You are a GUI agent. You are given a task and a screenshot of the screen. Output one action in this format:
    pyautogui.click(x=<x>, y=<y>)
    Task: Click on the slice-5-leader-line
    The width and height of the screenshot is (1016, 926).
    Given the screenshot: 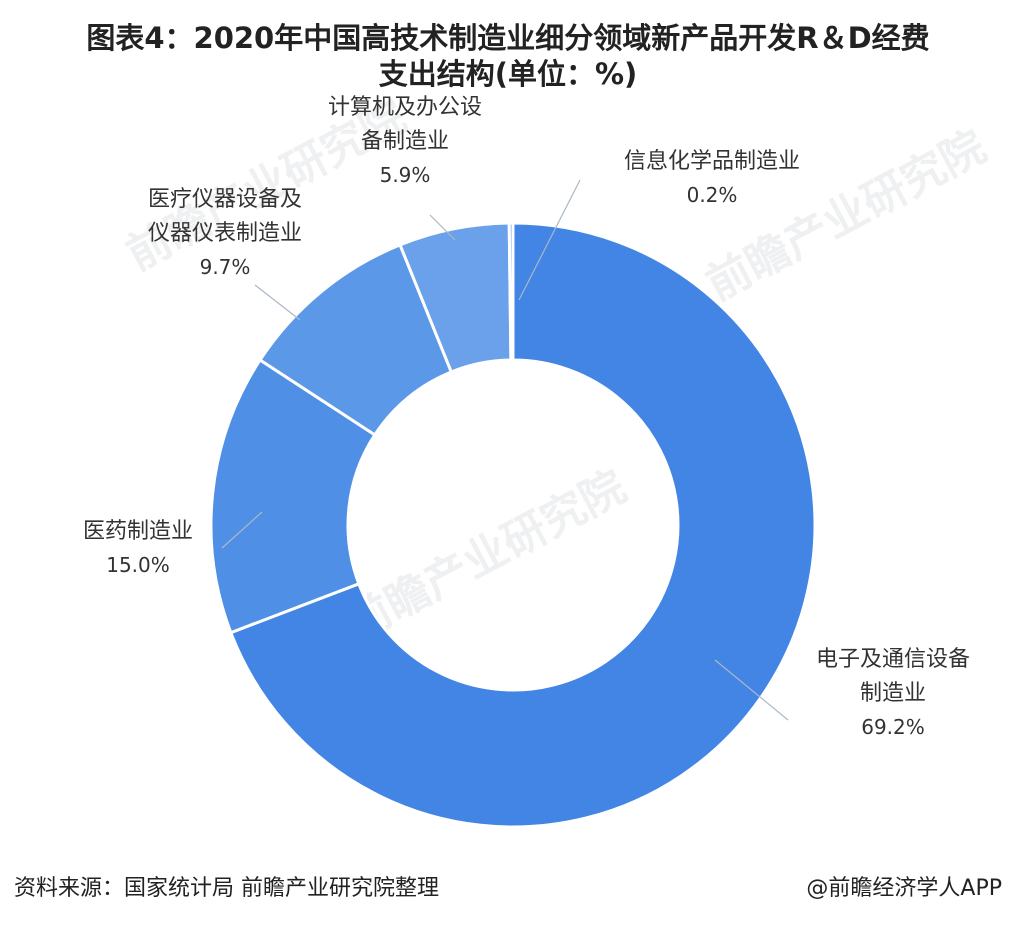 What is the action you would take?
    pyautogui.click(x=549, y=240)
    